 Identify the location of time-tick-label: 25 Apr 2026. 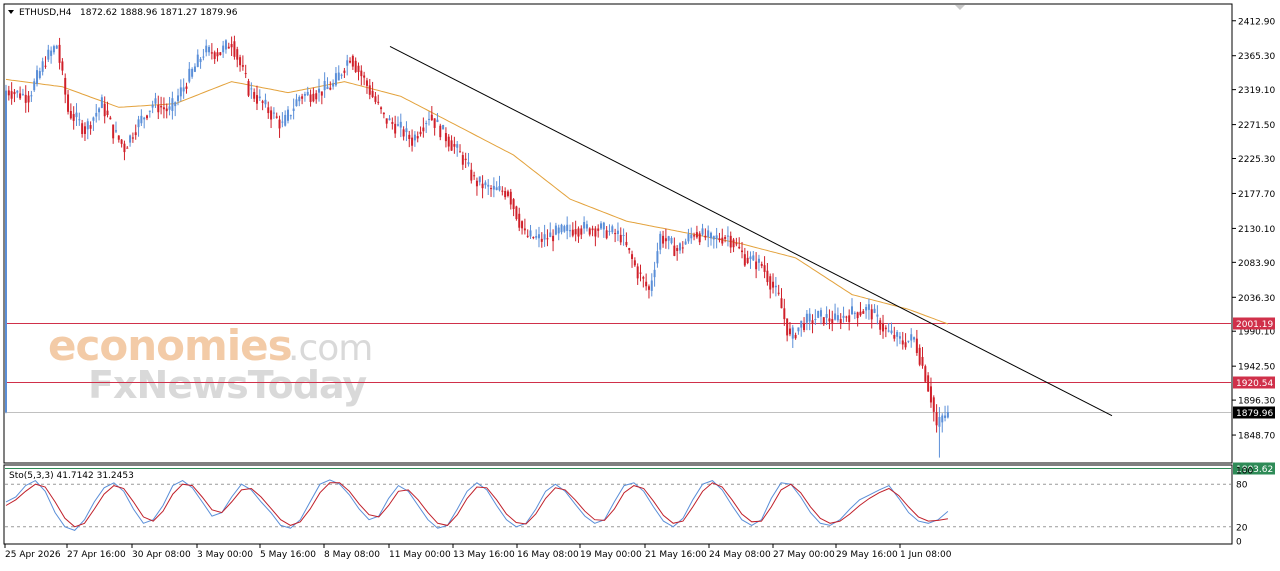
(33, 555).